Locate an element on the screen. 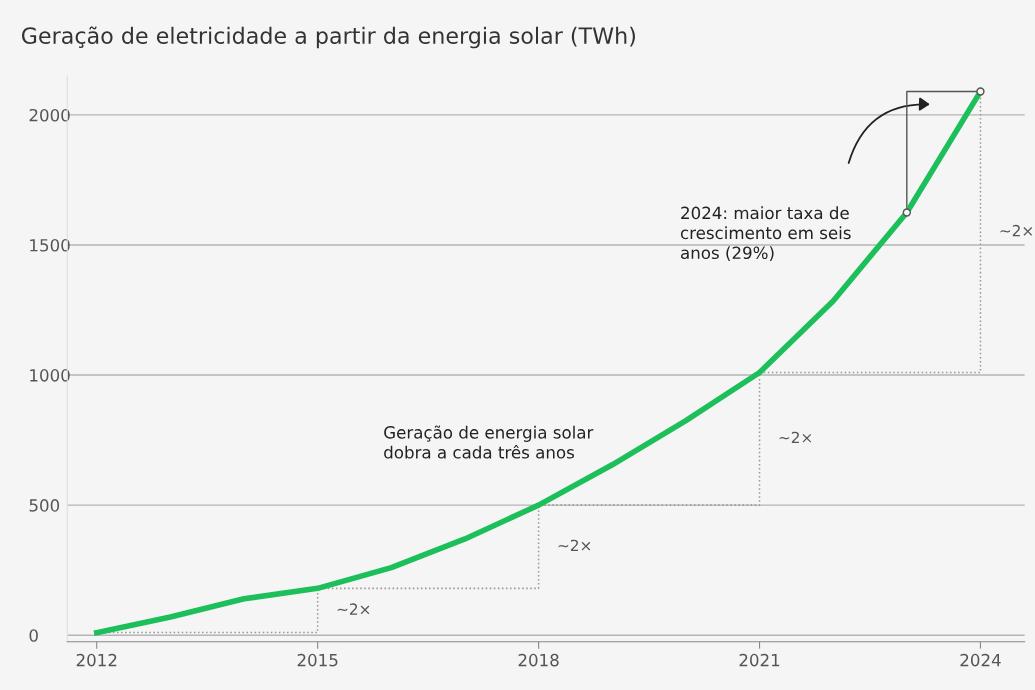 The width and height of the screenshot is (1035, 690). x-tick-label: 2018 is located at coordinates (538, 660).